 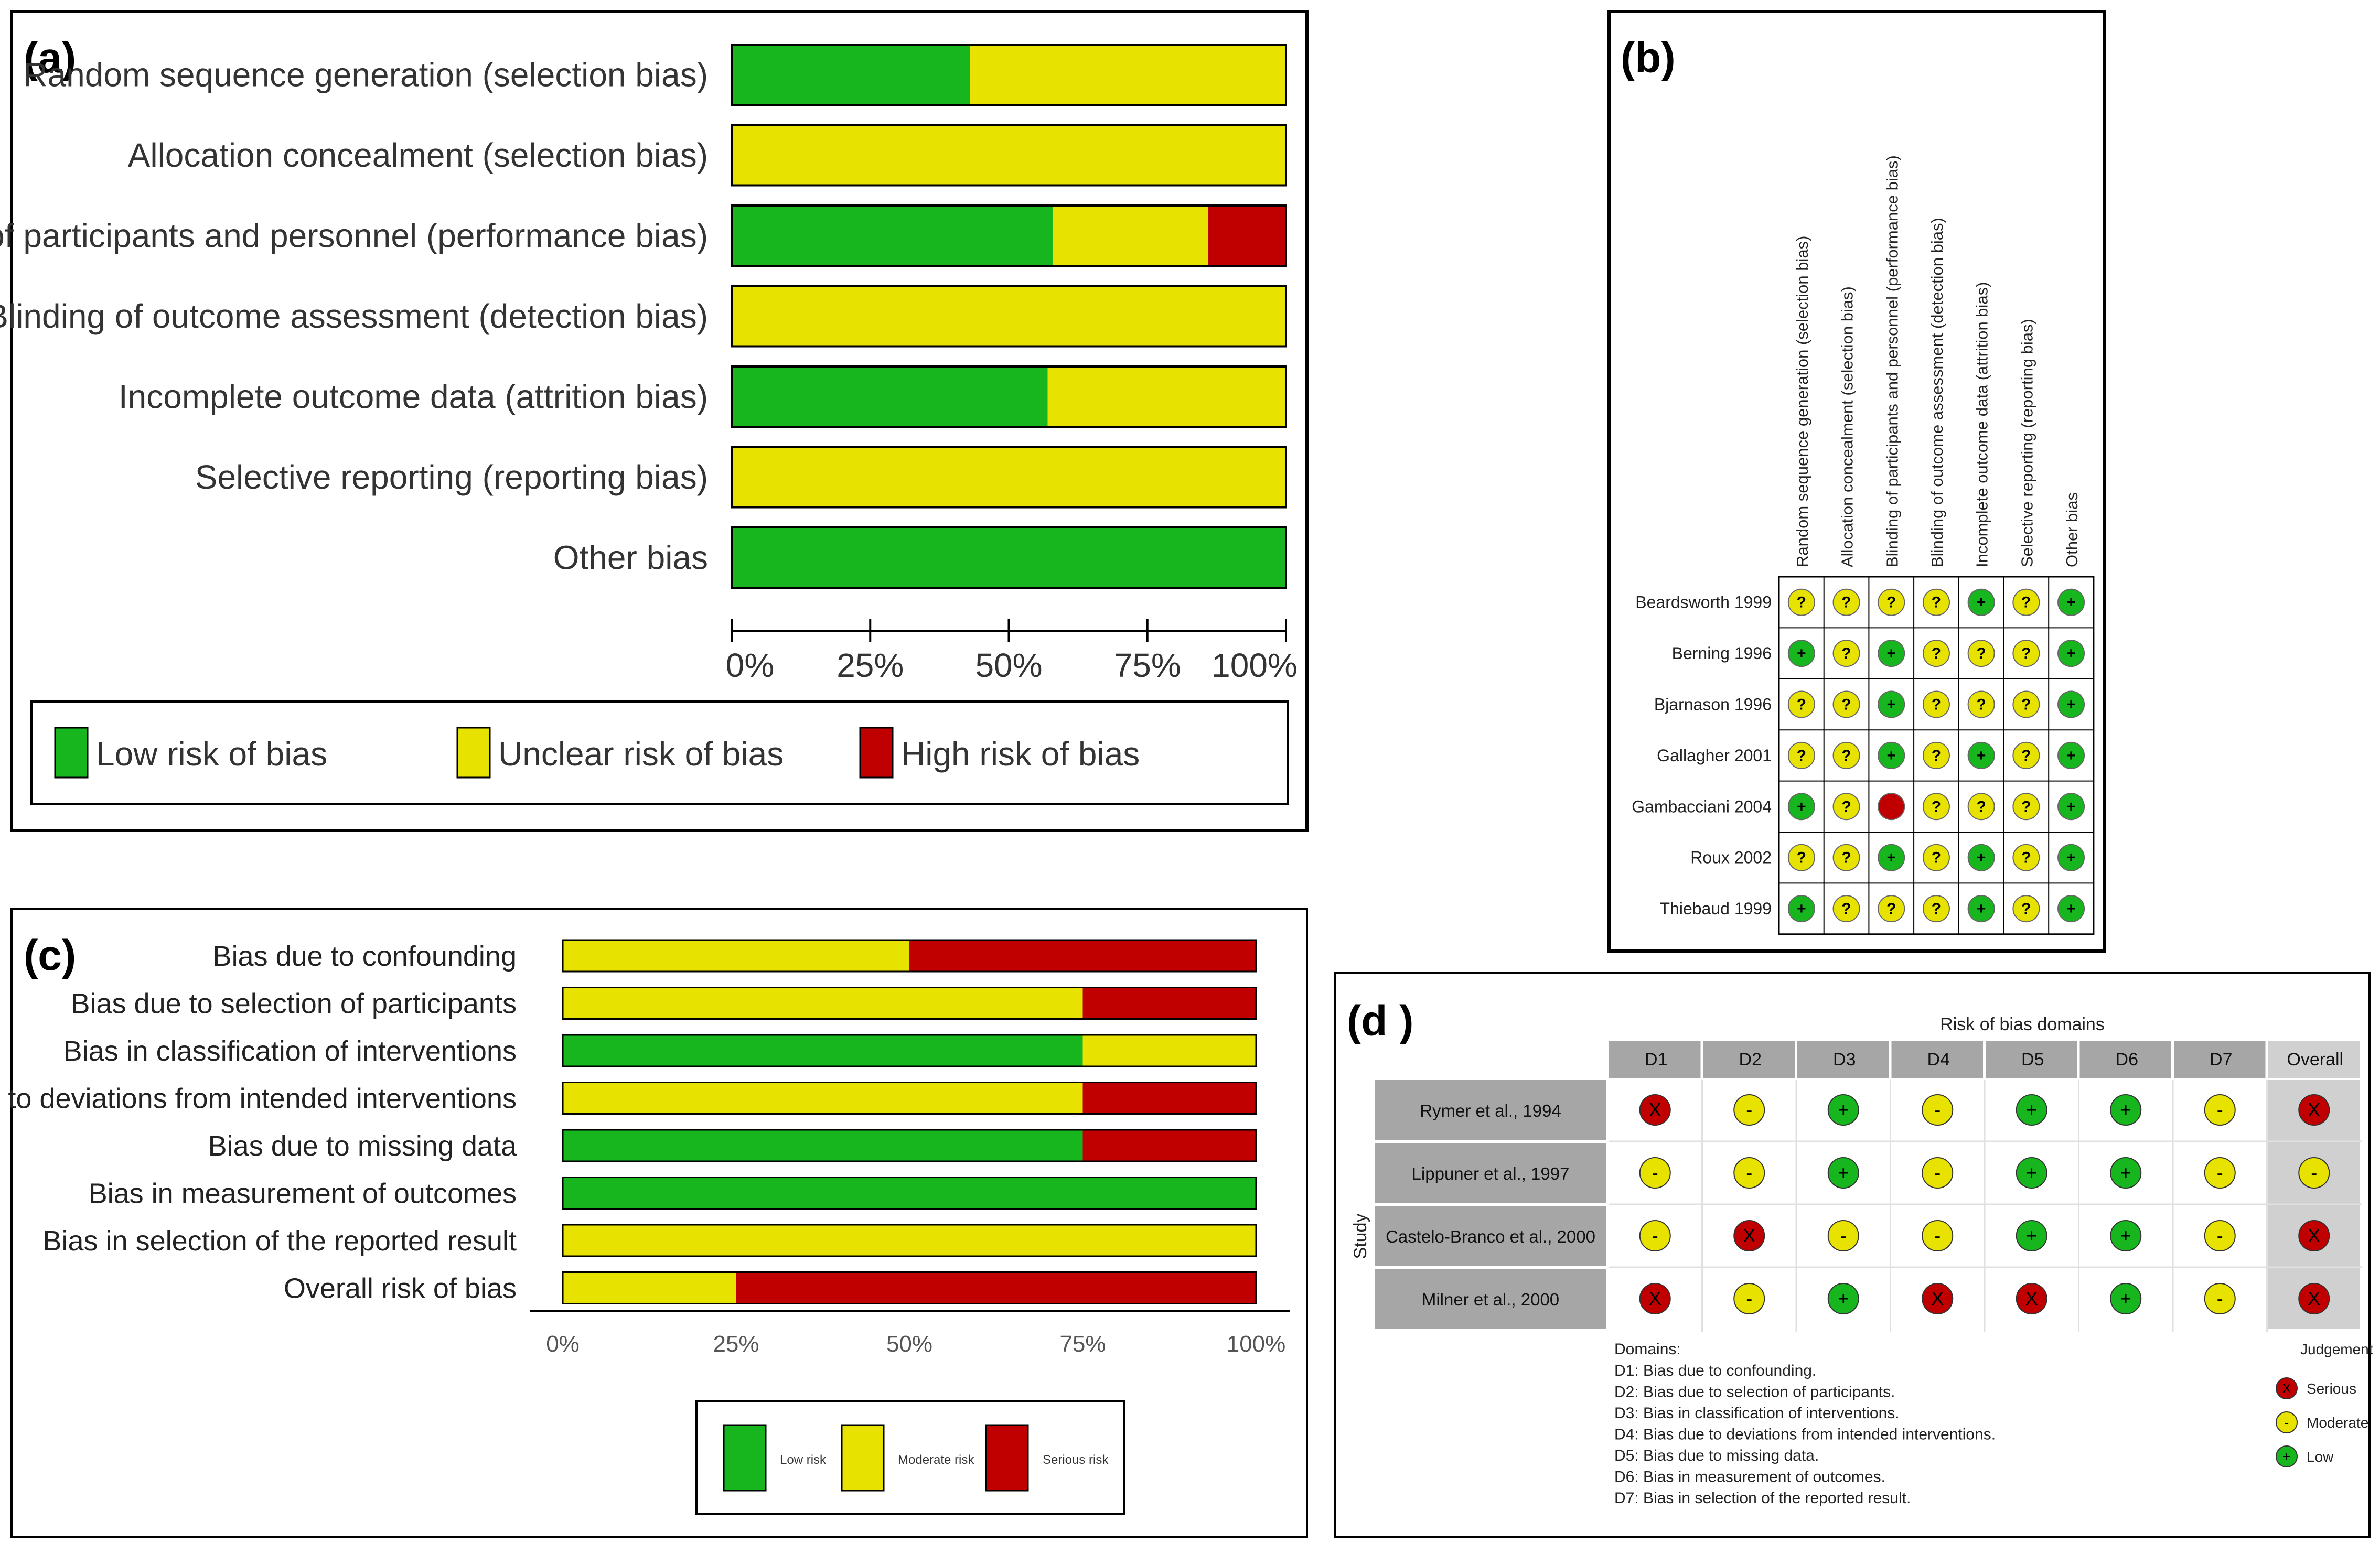 What do you see at coordinates (1082, 1344) in the screenshot?
I see `panel-c-tick-label: 75%` at bounding box center [1082, 1344].